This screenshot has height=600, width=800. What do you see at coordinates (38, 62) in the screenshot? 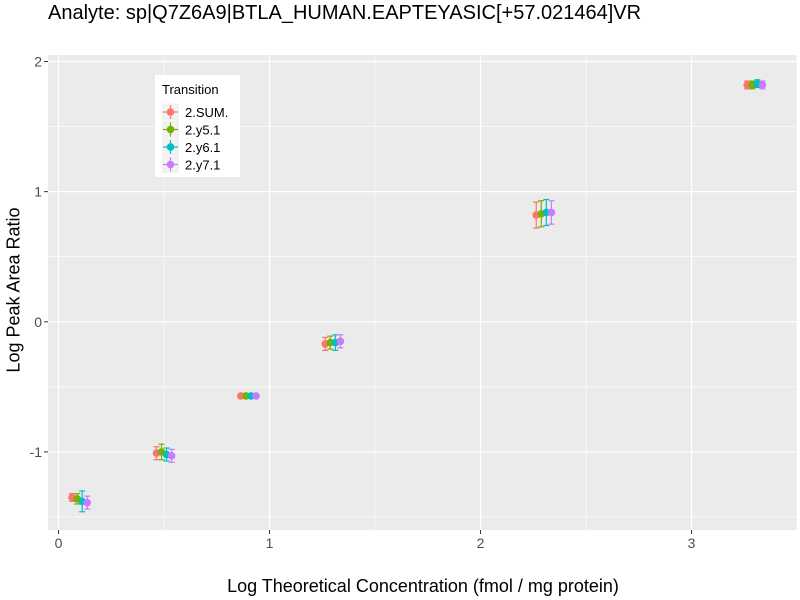
I see `y-tick-label: 2` at bounding box center [38, 62].